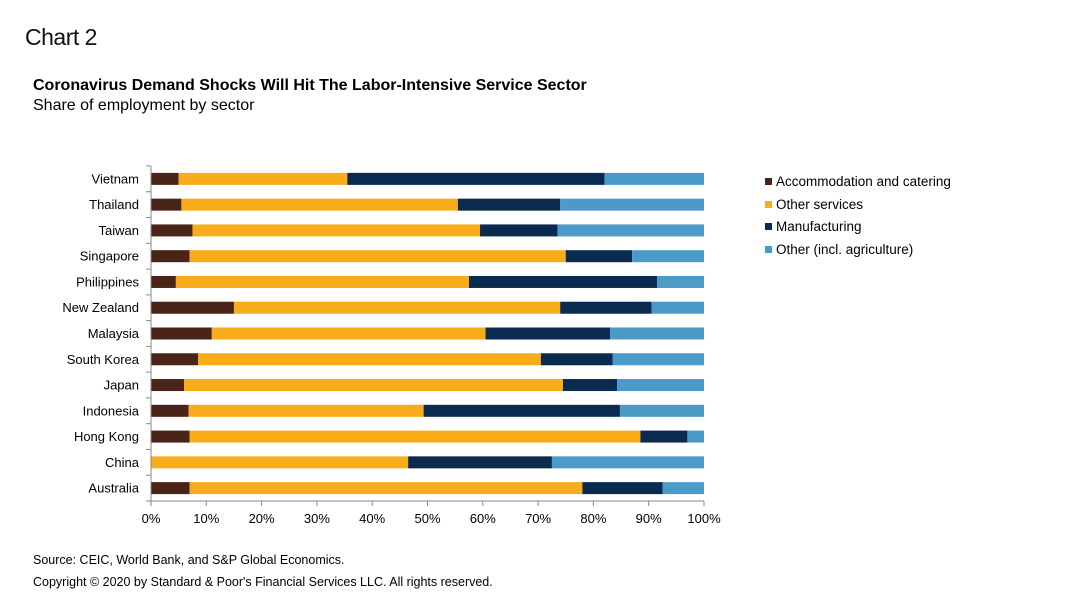 This screenshot has height=612, width=1072. What do you see at coordinates (632, 204) in the screenshot?
I see `bar-segment-thailand-s3` at bounding box center [632, 204].